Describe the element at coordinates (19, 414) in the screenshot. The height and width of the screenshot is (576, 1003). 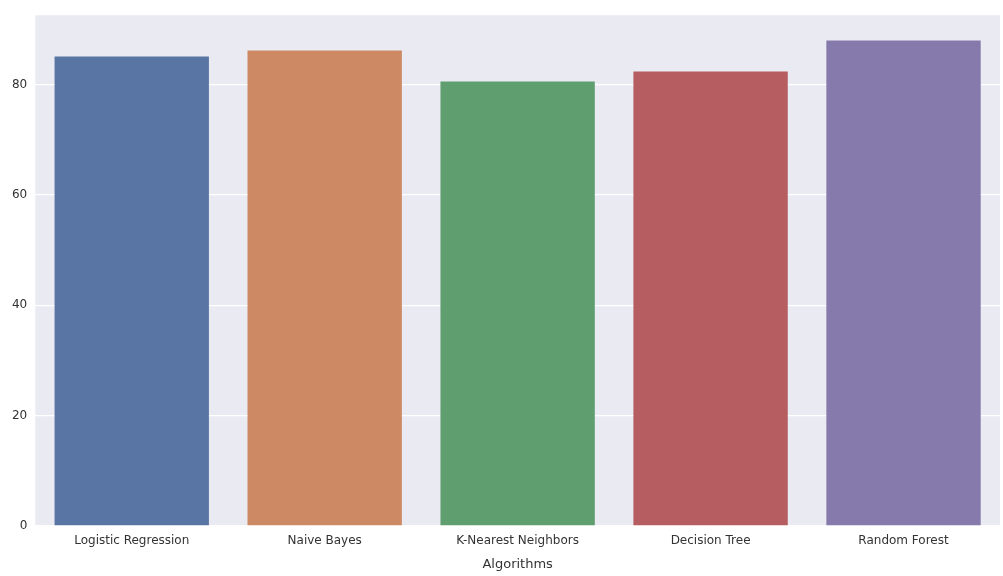
I see `y-tick-label: 20` at that location.